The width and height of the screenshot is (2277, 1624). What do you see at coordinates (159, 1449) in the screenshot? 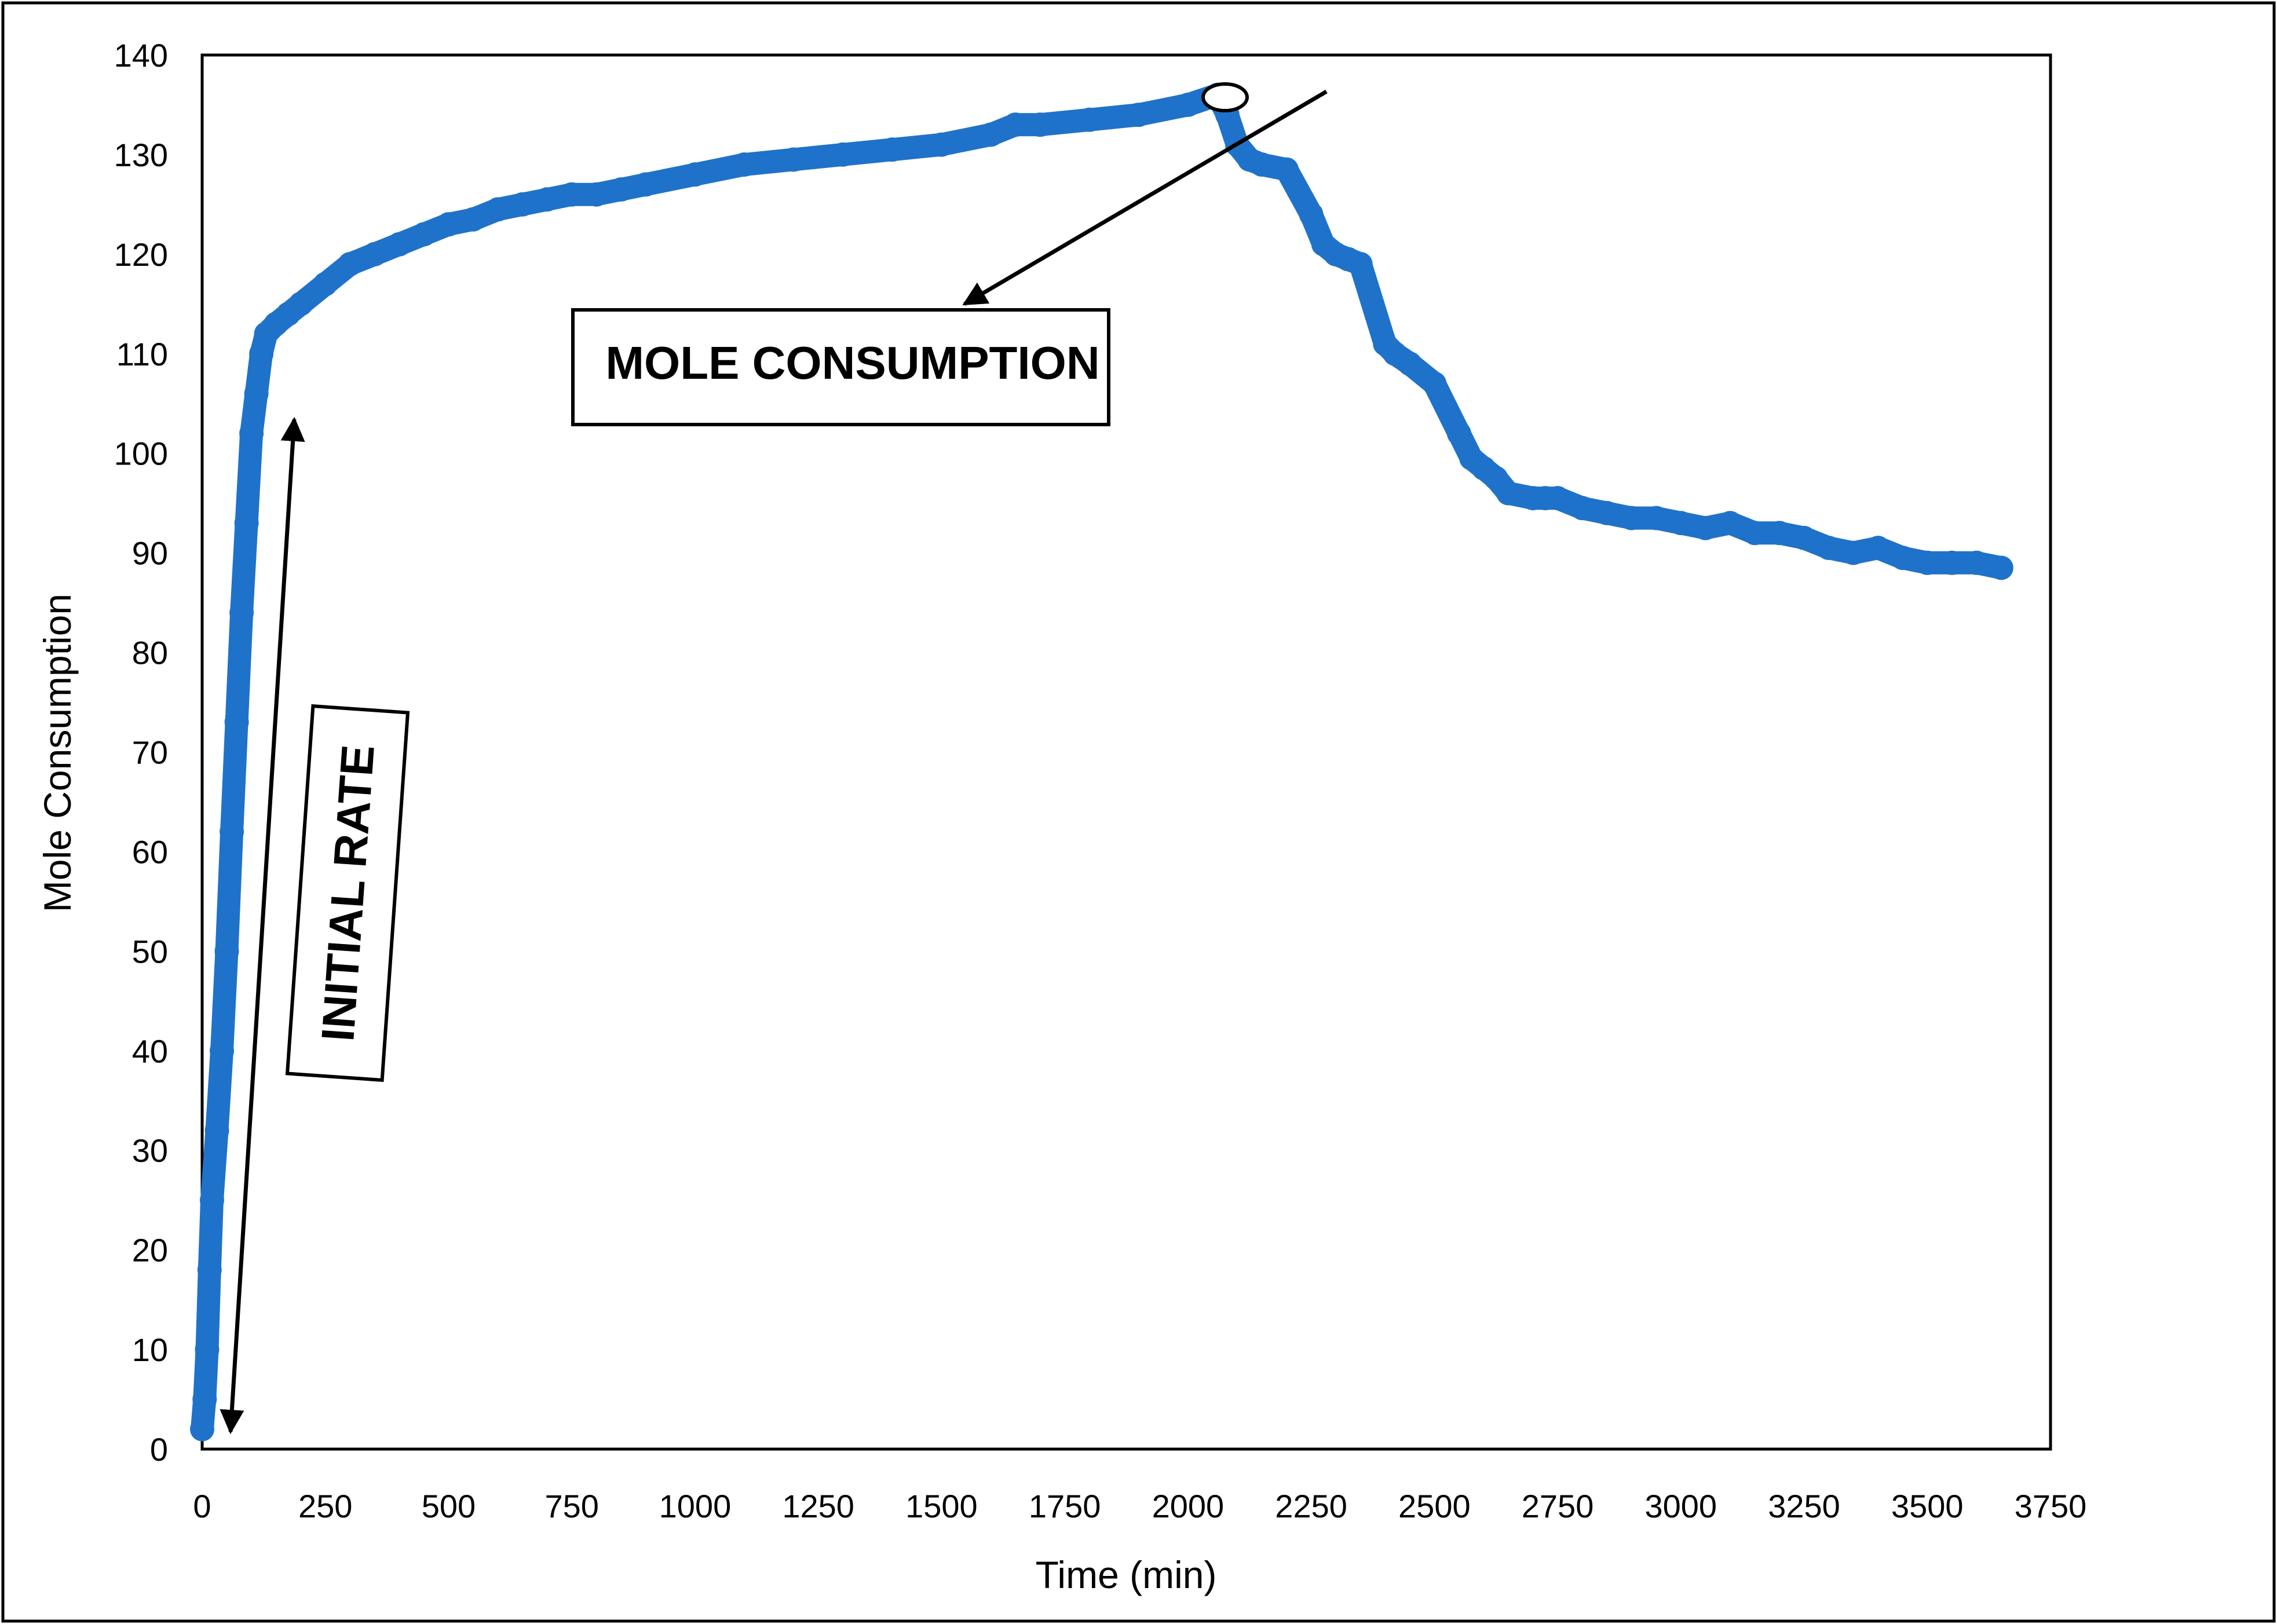
I see `y-tick-label: 0` at bounding box center [159, 1449].